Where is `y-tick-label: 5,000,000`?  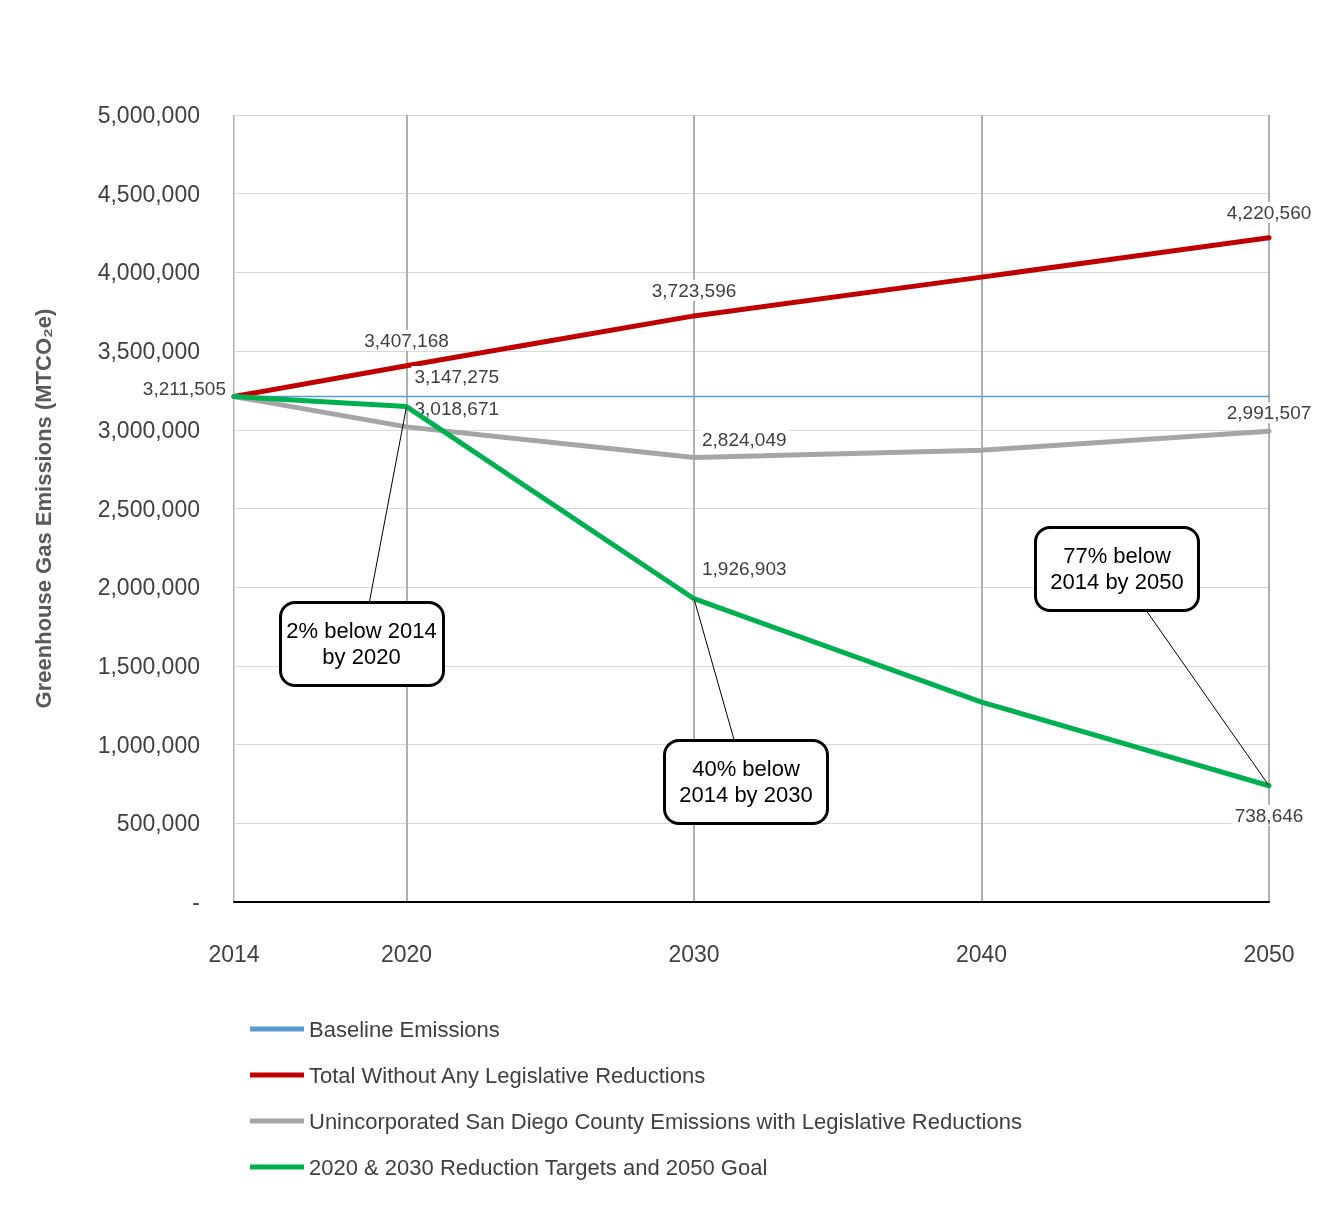
y-tick-label: 5,000,000 is located at coordinates (148, 115).